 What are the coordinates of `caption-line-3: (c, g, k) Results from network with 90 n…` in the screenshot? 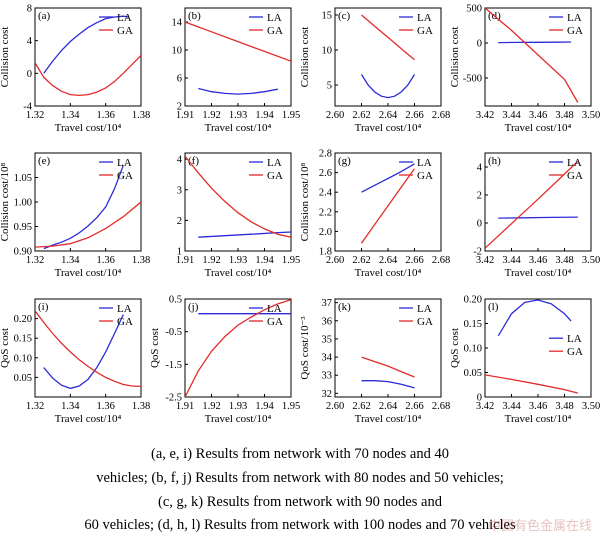 It's located at (300, 502).